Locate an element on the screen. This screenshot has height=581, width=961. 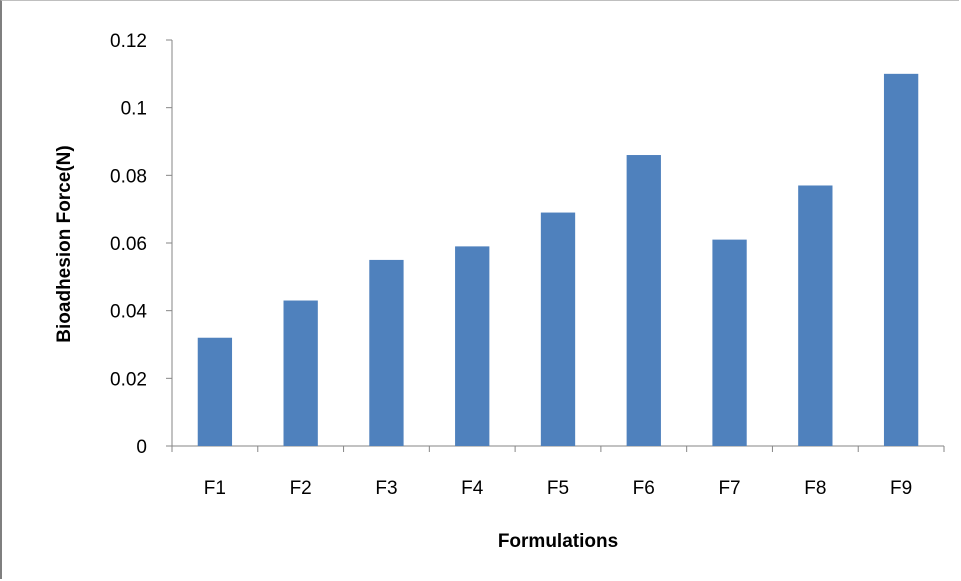
y-axis: 0 0.02 0.04 0.06 0.08 0.1 0.12 is located at coordinates (141, 244).